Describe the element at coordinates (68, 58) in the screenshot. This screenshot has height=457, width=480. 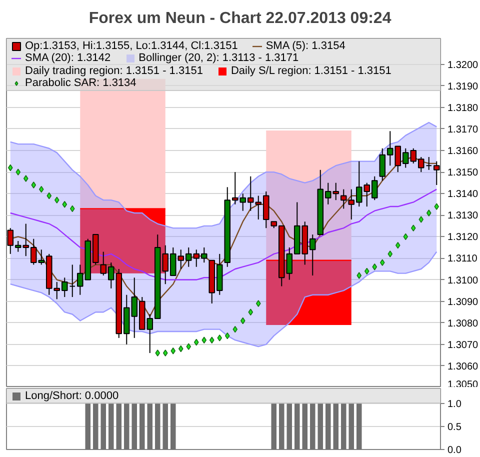
I see `legend-label: SMA (20): 1.3142` at that location.